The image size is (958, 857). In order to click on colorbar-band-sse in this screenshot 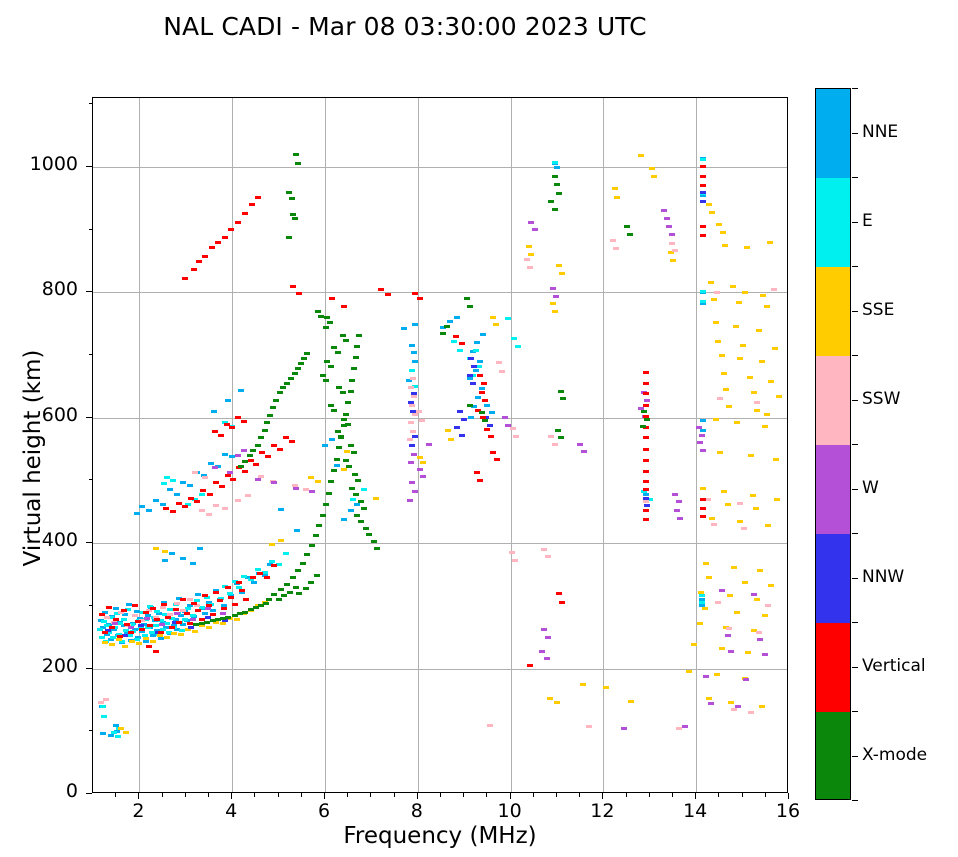, I will do `click(833, 311)`.